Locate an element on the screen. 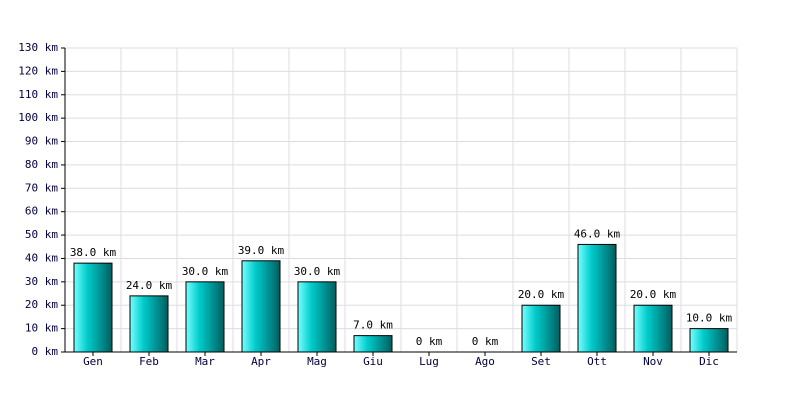 This screenshot has height=400, width=800. x-tick-label: Dic is located at coordinates (709, 361).